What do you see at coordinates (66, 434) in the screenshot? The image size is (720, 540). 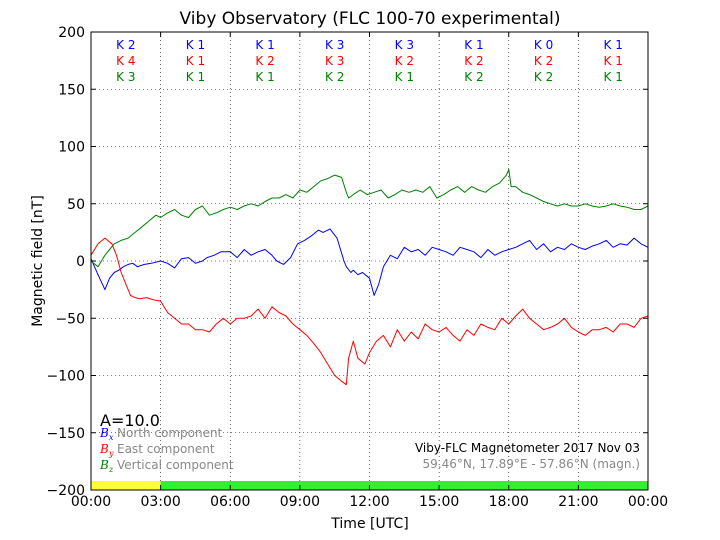 I see `y-tick-label: −150` at bounding box center [66, 434].